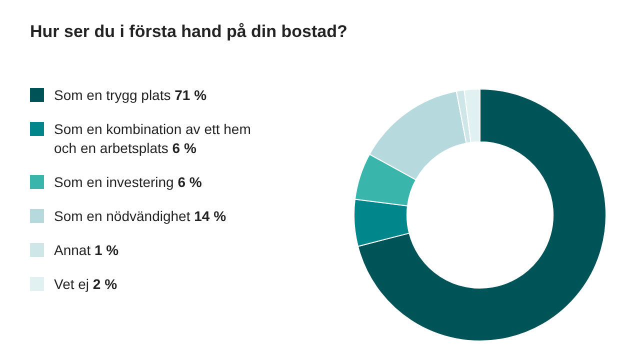  Describe the element at coordinates (210, 216) in the screenshot. I see `data-label: 14 %` at that location.